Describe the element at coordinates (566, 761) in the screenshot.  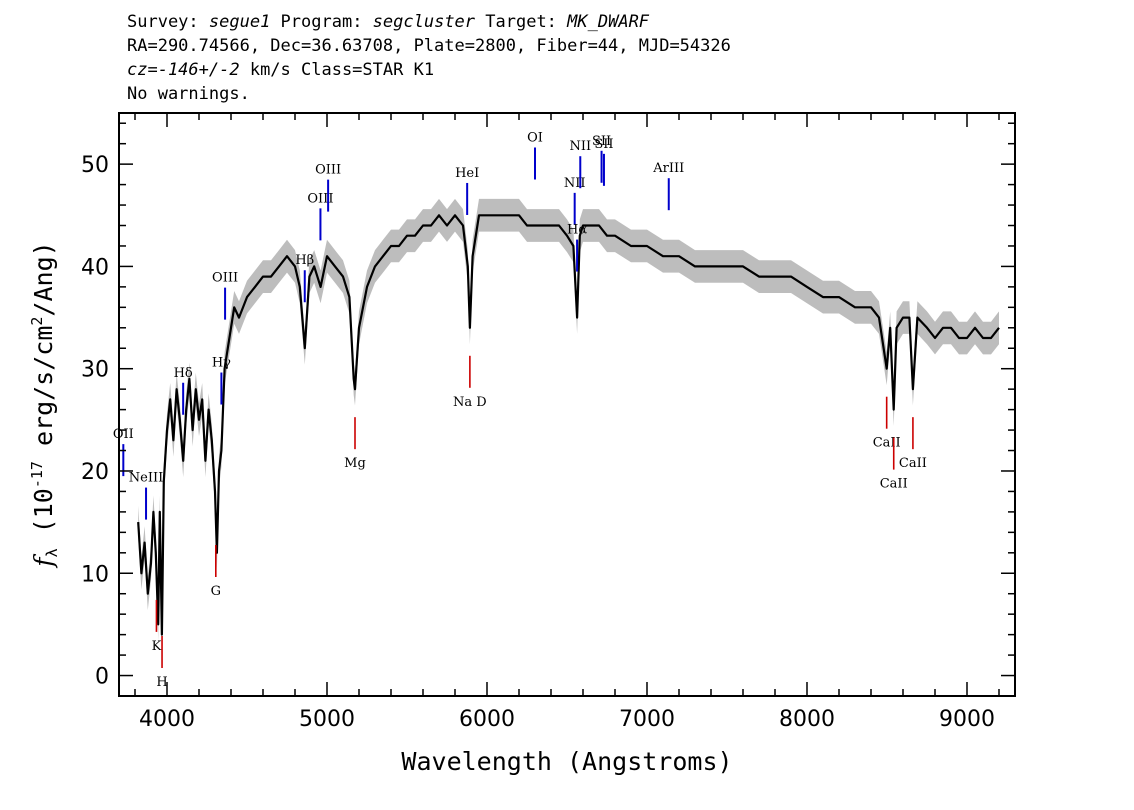
I see `x-axis-label: Wavelength (Angstroms)` at that location.